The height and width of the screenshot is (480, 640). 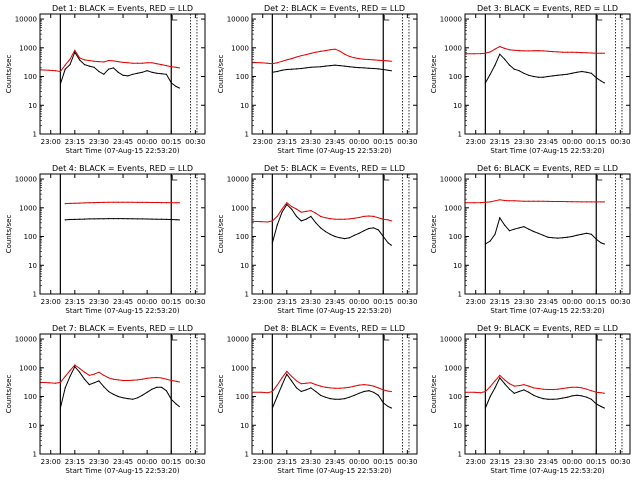 What do you see at coordinates (287, 302) in the screenshot?
I see `x-tick-label: 23:15` at bounding box center [287, 302].